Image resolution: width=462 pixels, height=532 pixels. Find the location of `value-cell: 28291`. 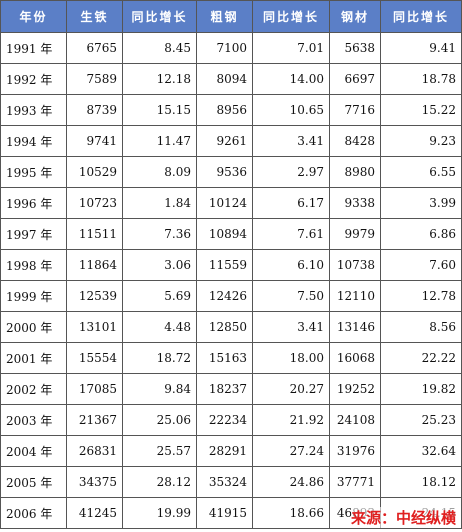

value-cell: 28291 is located at coordinates (224, 451).